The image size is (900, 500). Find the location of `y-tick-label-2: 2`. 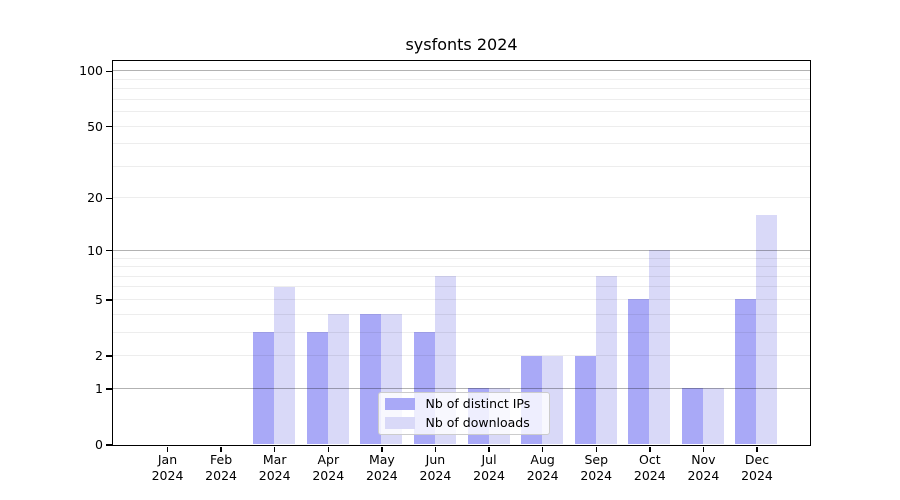

y-tick-label-2: 2 is located at coordinates (99, 356).